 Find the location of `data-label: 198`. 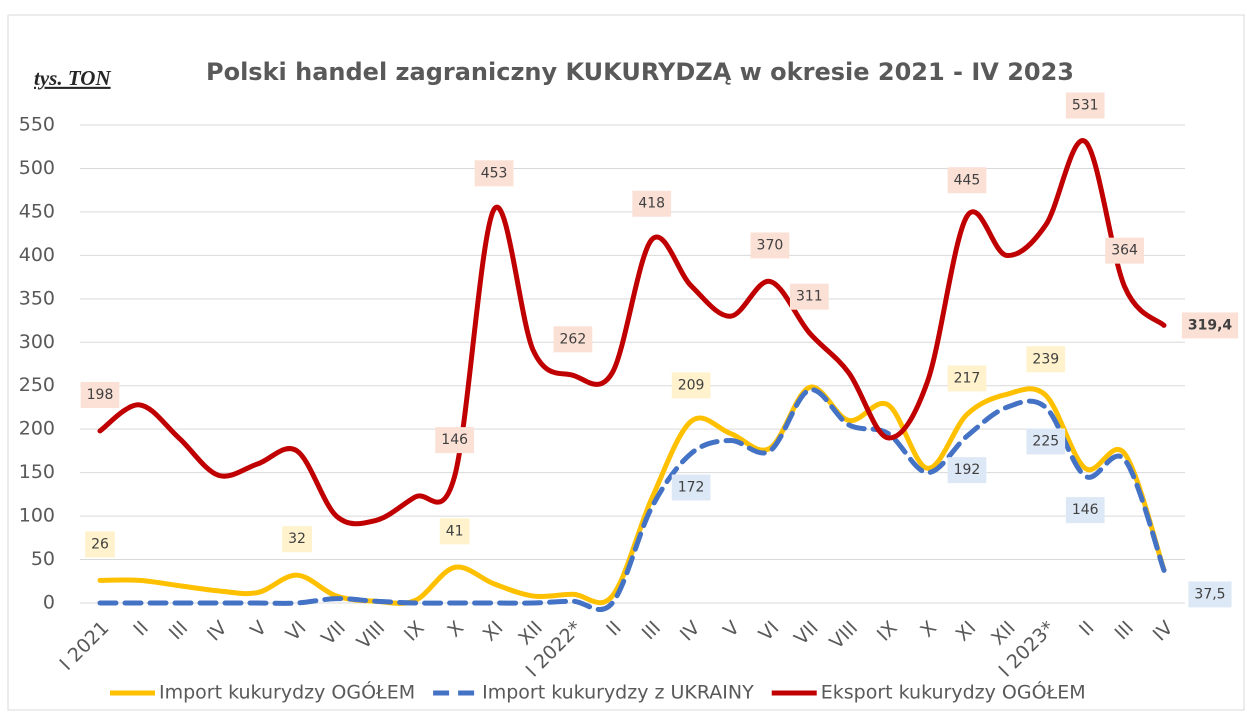

data-label: 198 is located at coordinates (100, 394).